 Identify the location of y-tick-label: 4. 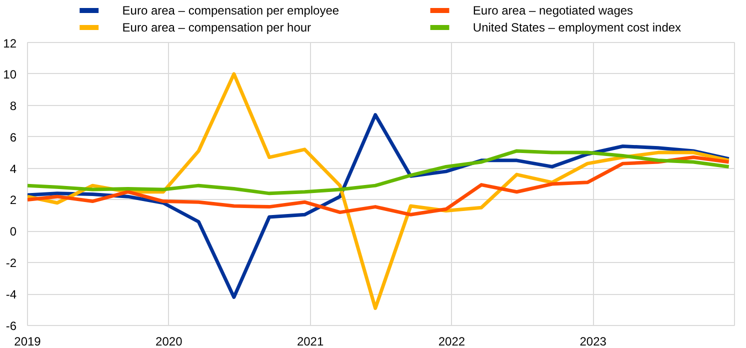
(13, 169).